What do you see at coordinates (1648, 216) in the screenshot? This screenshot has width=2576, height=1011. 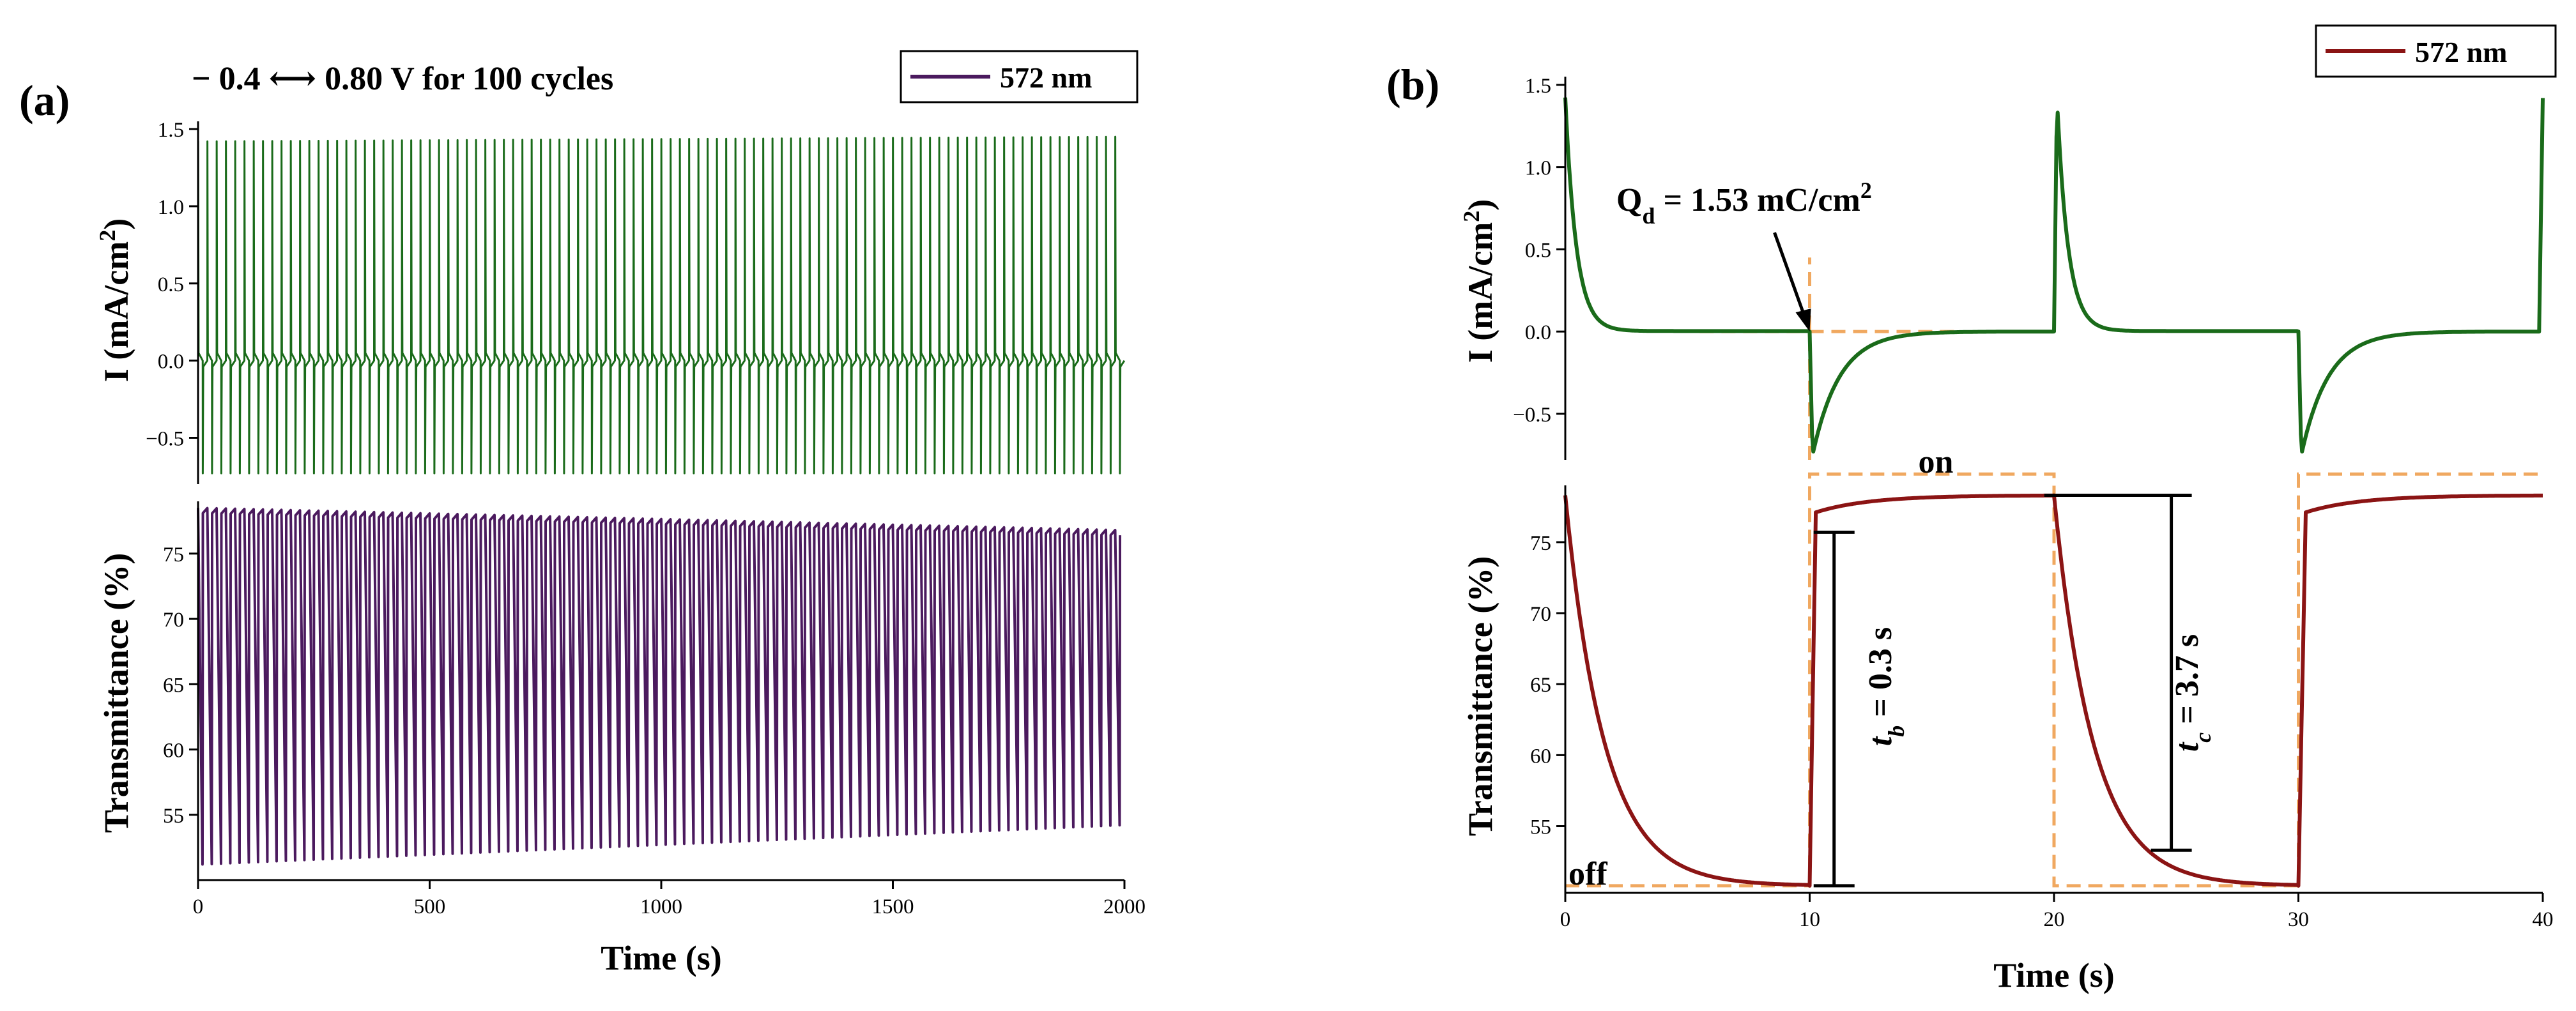 I see `panel-b-charge-sub: d` at bounding box center [1648, 216].